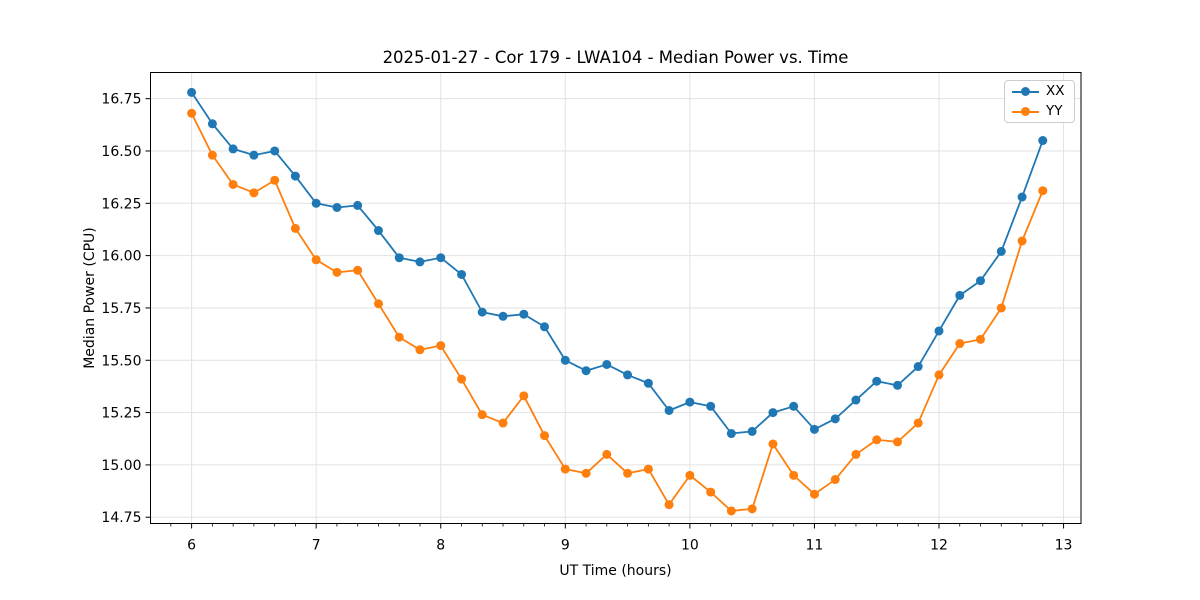 The height and width of the screenshot is (600, 1200). I want to click on y-tick-label: 15.75, so click(121, 309).